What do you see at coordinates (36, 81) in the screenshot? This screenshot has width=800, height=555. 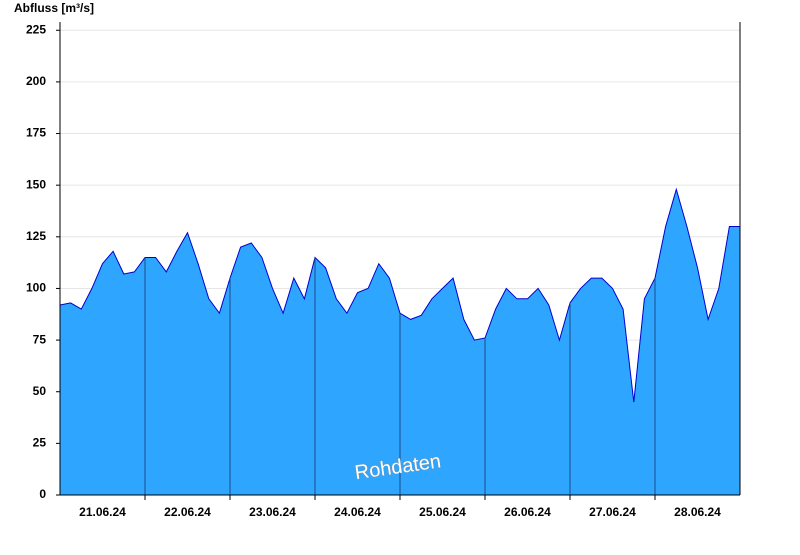 I see `y-tick-label: 200` at bounding box center [36, 81].